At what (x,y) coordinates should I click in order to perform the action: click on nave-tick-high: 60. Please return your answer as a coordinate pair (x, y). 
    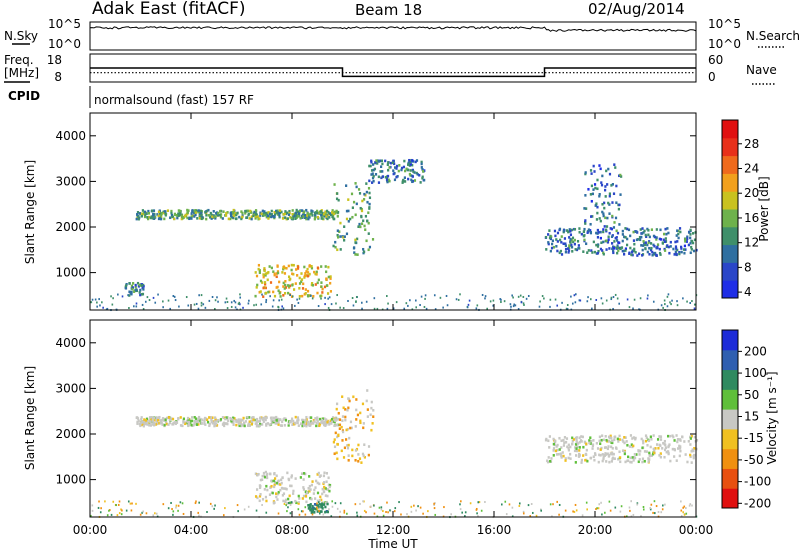
    Looking at the image, I should click on (715, 60).